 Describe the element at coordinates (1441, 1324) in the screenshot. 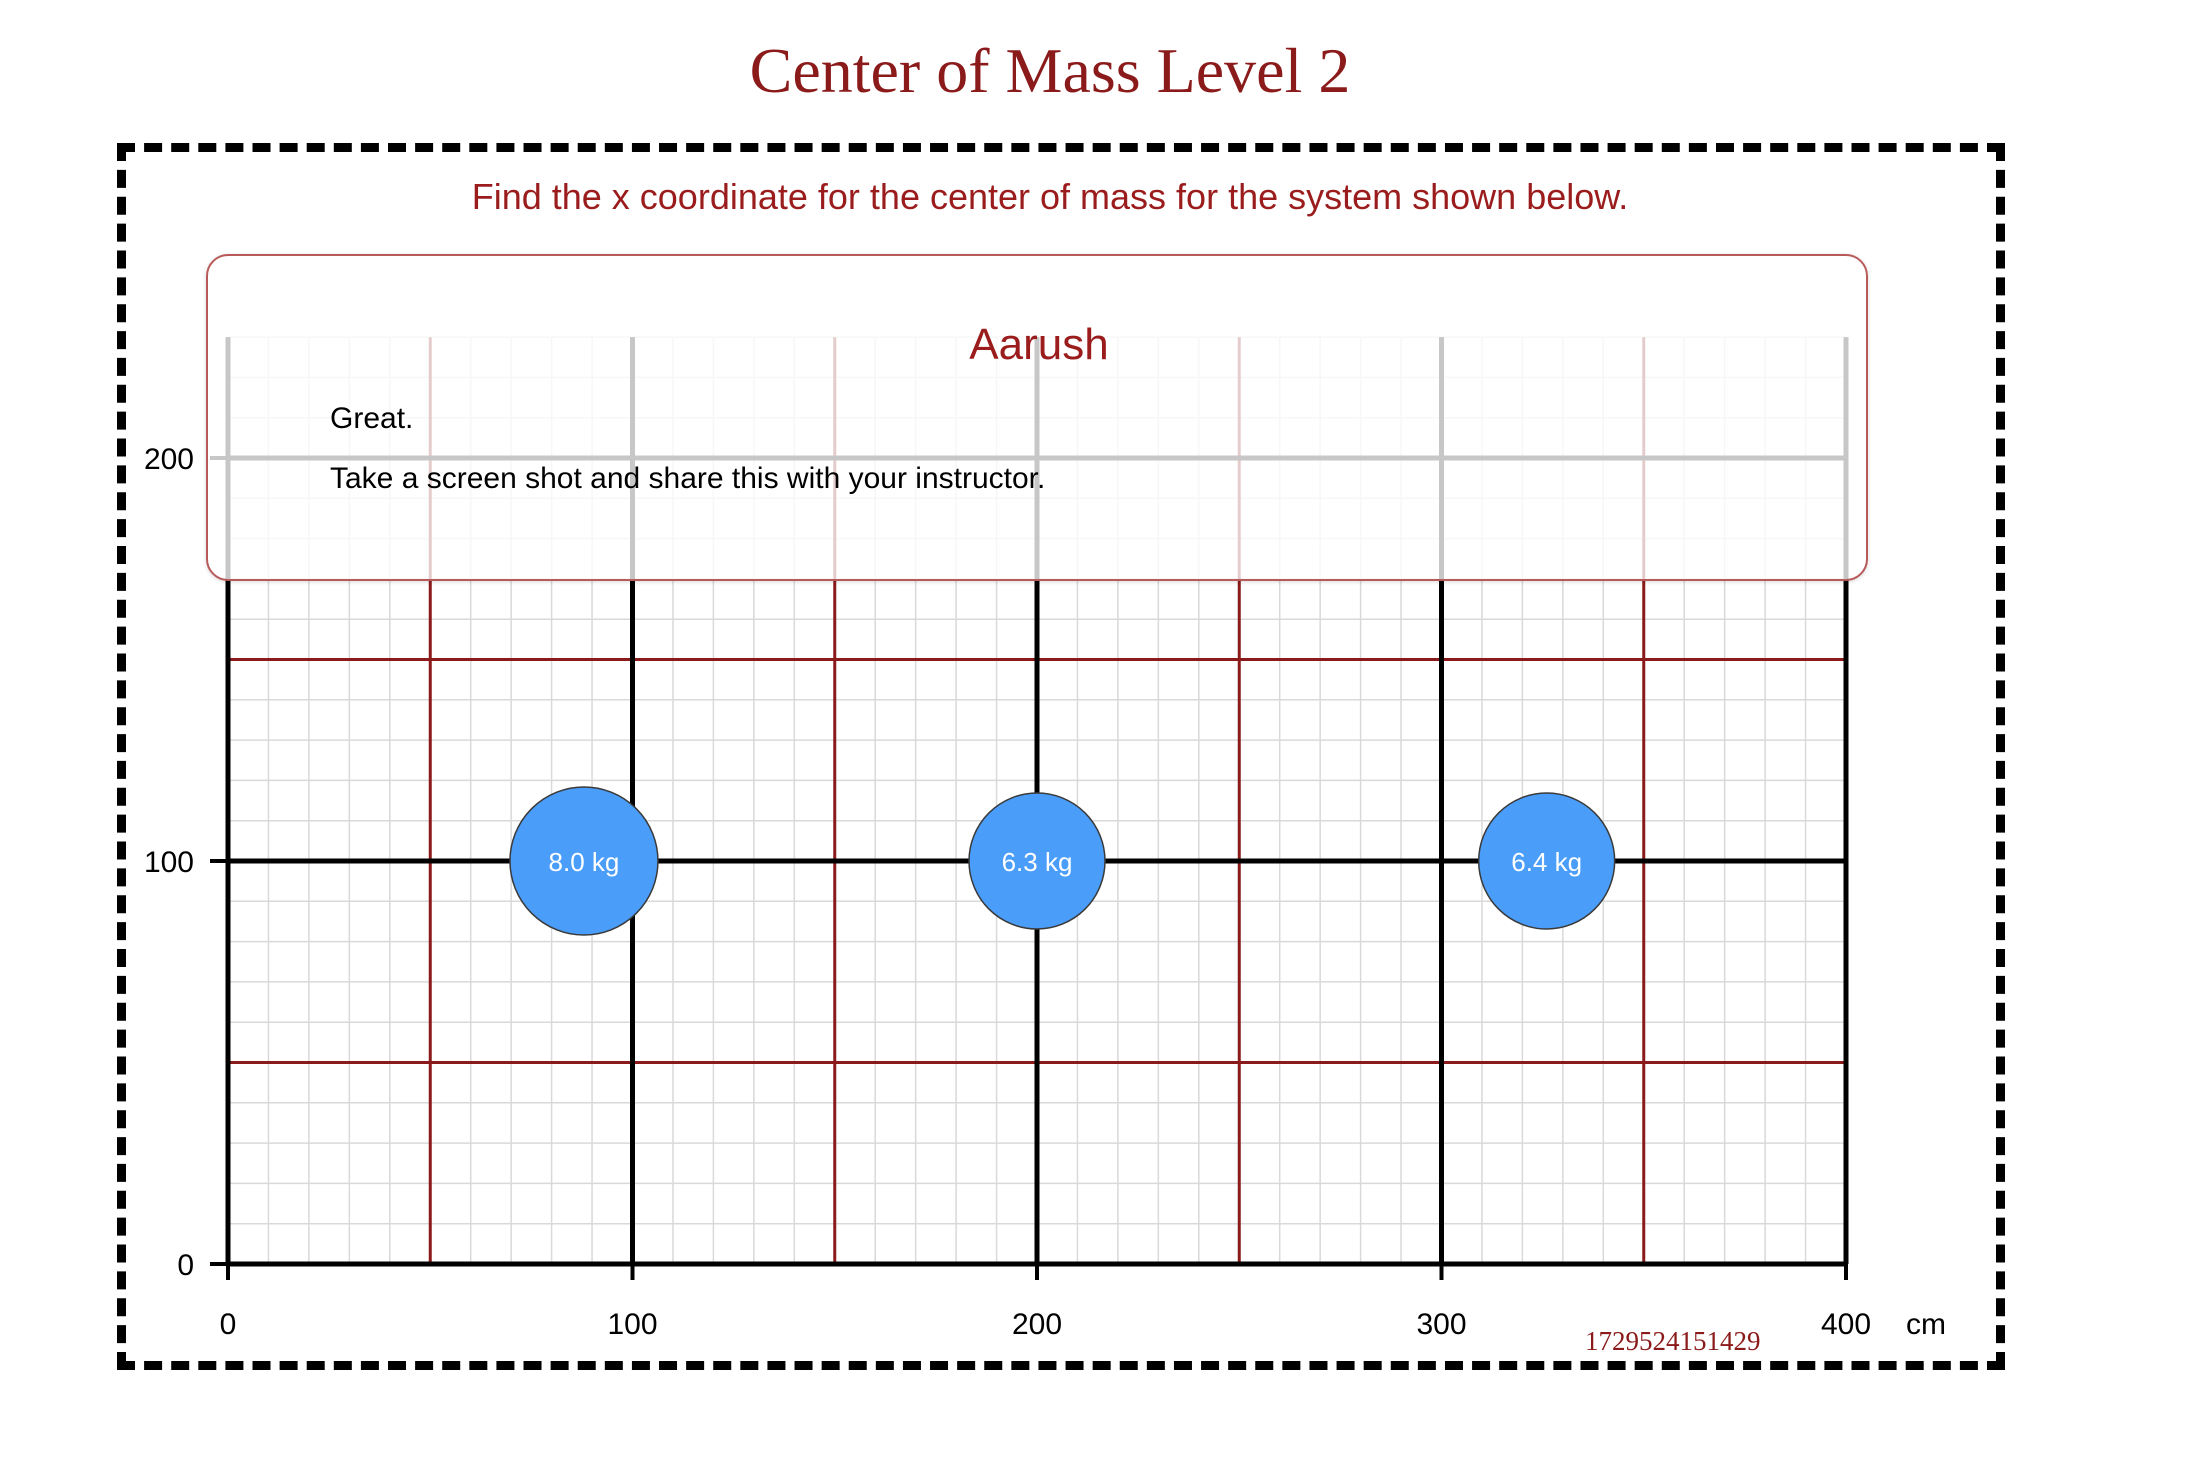

I see `x-tick-label: 300` at that location.